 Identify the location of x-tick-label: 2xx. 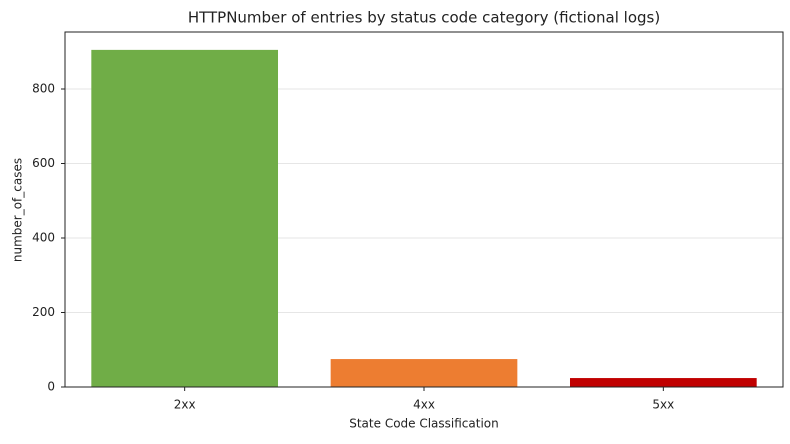
(185, 405).